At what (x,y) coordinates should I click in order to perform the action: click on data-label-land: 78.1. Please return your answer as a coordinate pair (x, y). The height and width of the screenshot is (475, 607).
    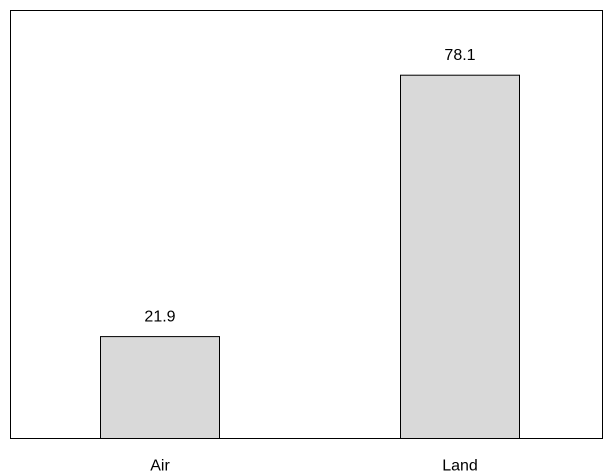
    Looking at the image, I should click on (459, 55).